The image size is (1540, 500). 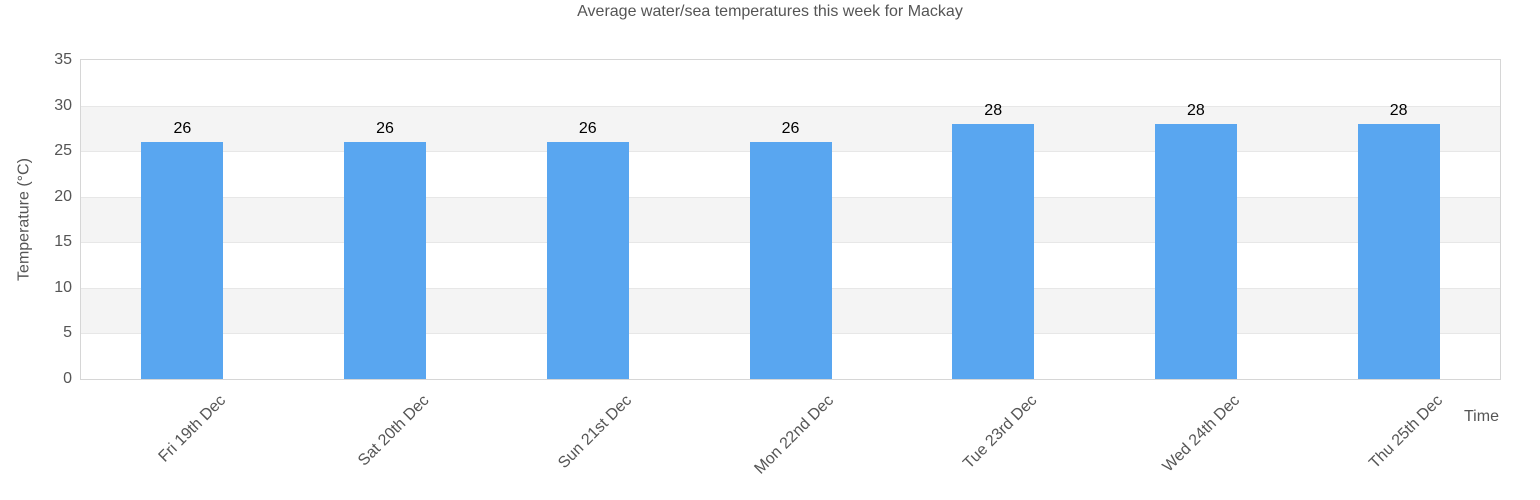 I want to click on bar-fri-19th-dec, so click(x=182, y=260).